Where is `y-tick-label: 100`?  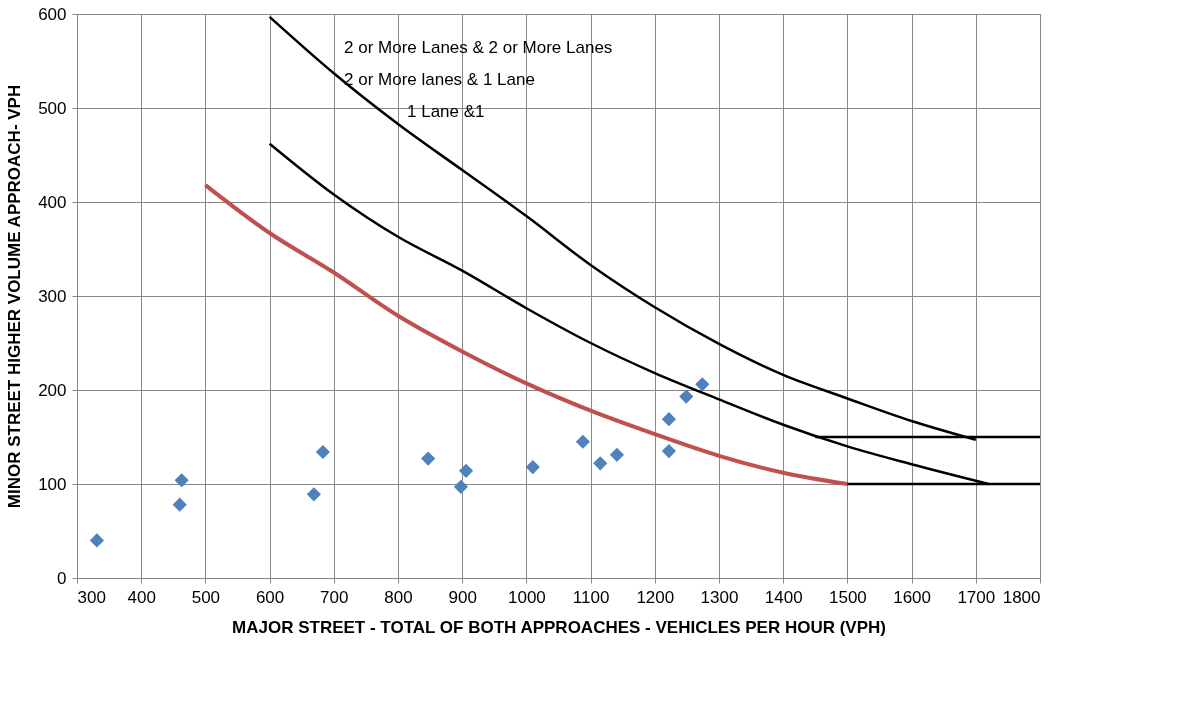 y-tick-label: 100 is located at coordinates (52, 484).